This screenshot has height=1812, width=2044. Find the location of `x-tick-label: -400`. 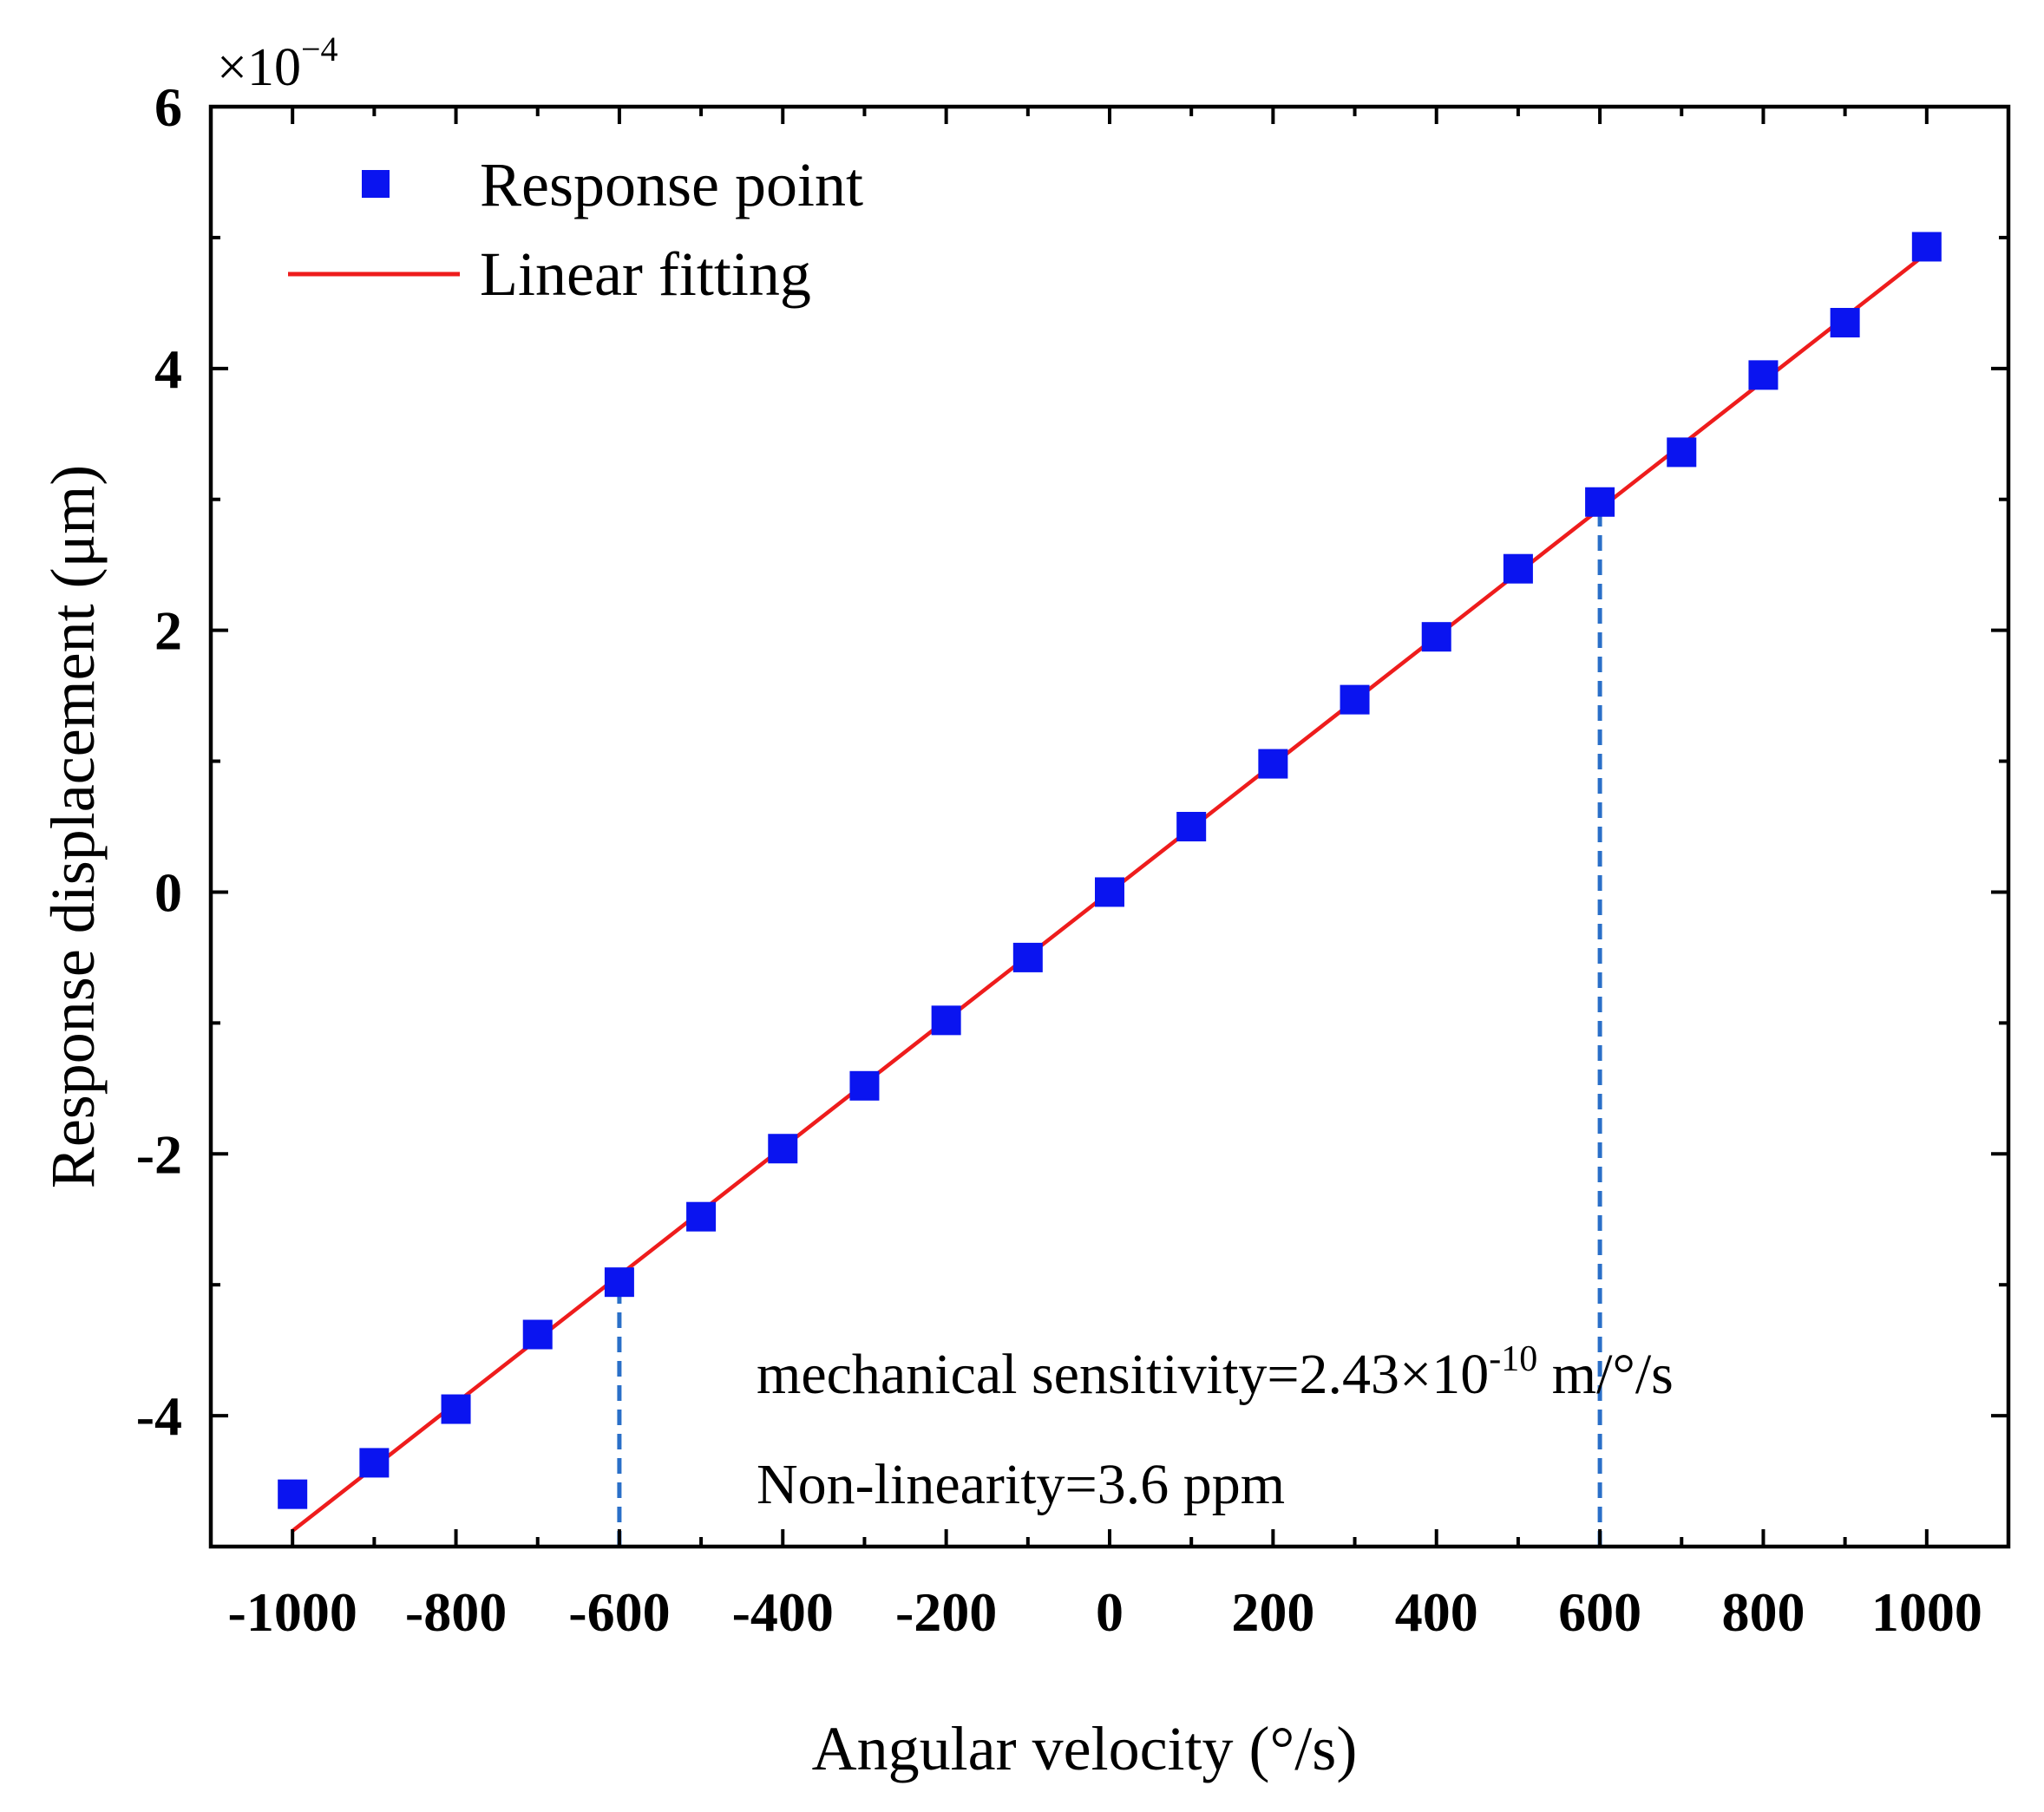

x-tick-label: -400 is located at coordinates (783, 1612).